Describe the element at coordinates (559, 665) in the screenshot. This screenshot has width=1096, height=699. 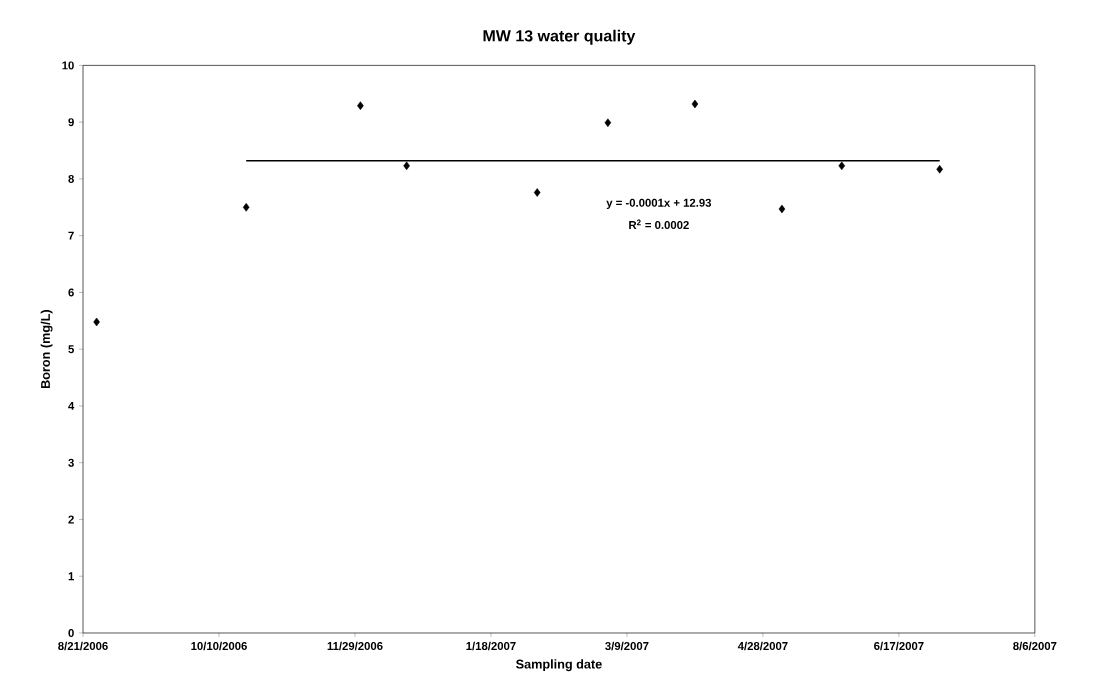
I see `x-axis-title: Sampling date` at that location.